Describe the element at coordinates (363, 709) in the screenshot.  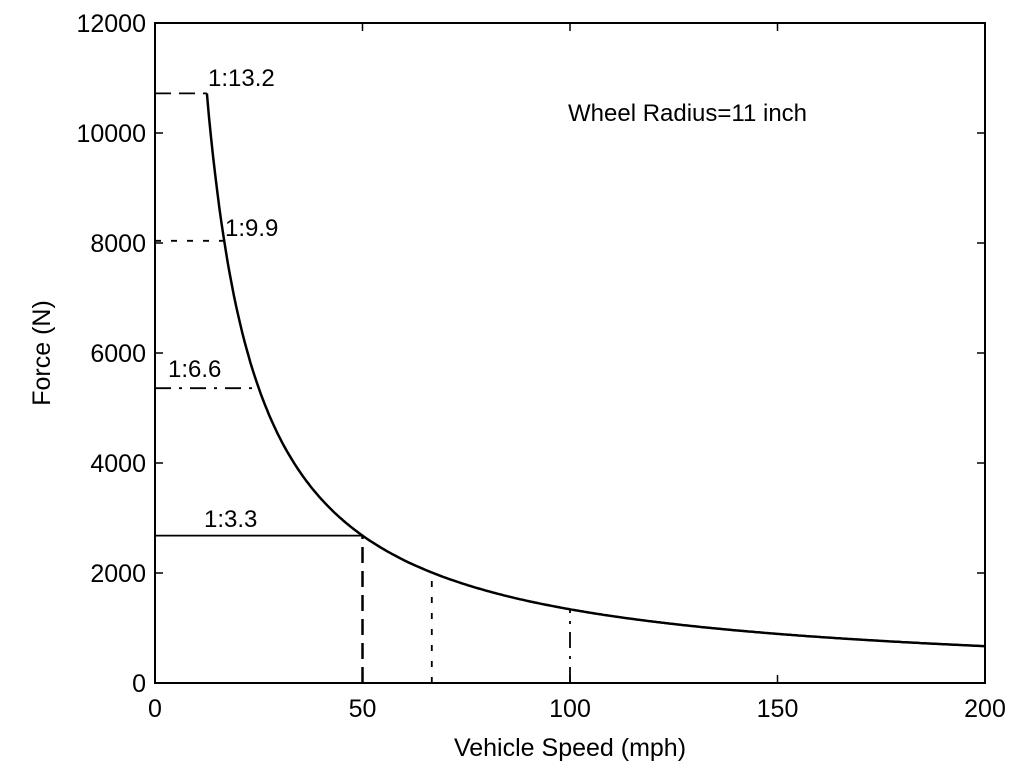
I see `x-tick-label: 50` at that location.